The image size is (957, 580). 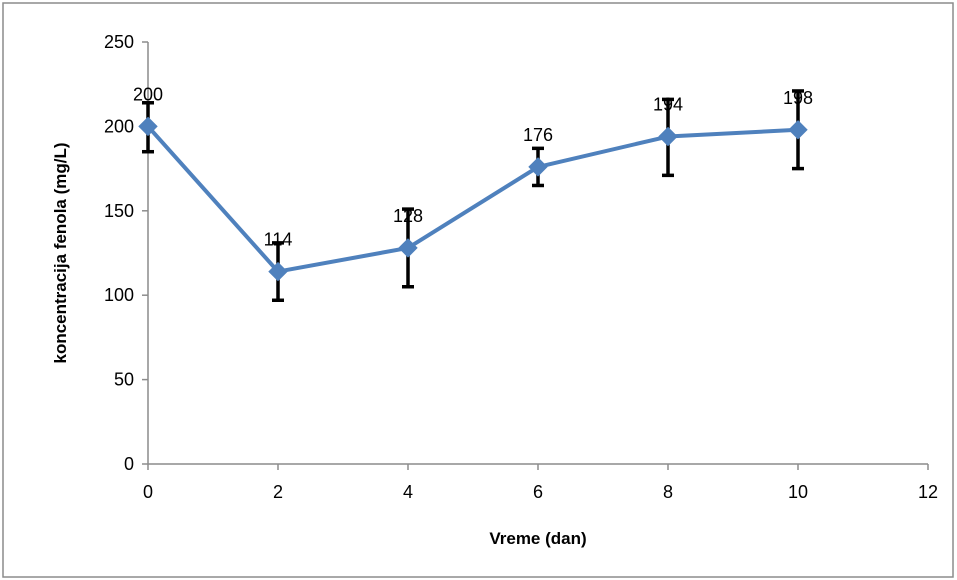 What do you see at coordinates (928, 492) in the screenshot?
I see `x-tick-label: 12` at bounding box center [928, 492].